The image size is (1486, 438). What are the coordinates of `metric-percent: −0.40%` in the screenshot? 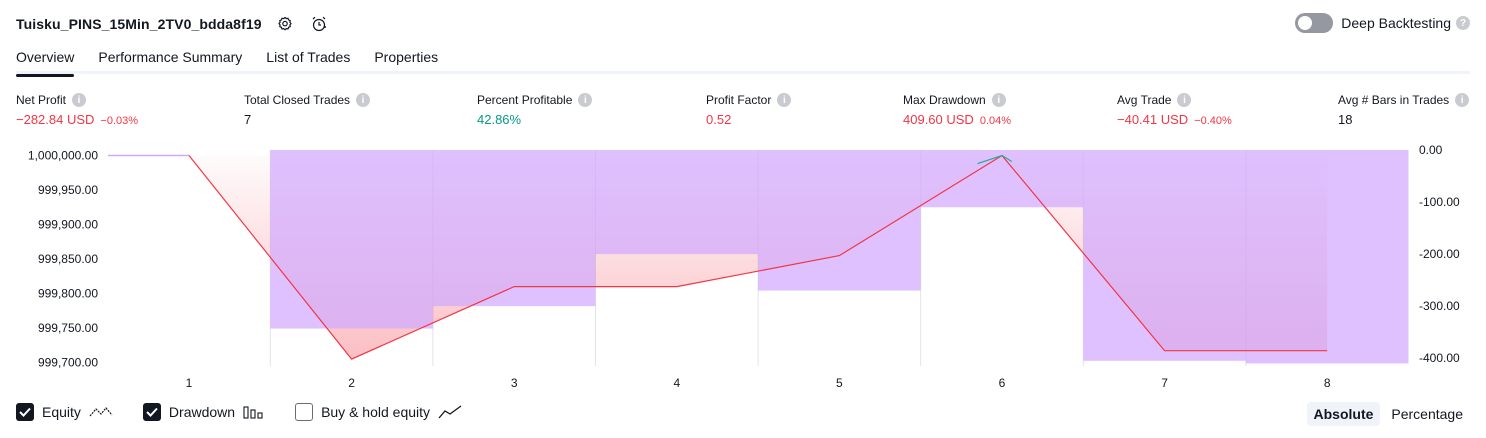 It's located at (1213, 121).